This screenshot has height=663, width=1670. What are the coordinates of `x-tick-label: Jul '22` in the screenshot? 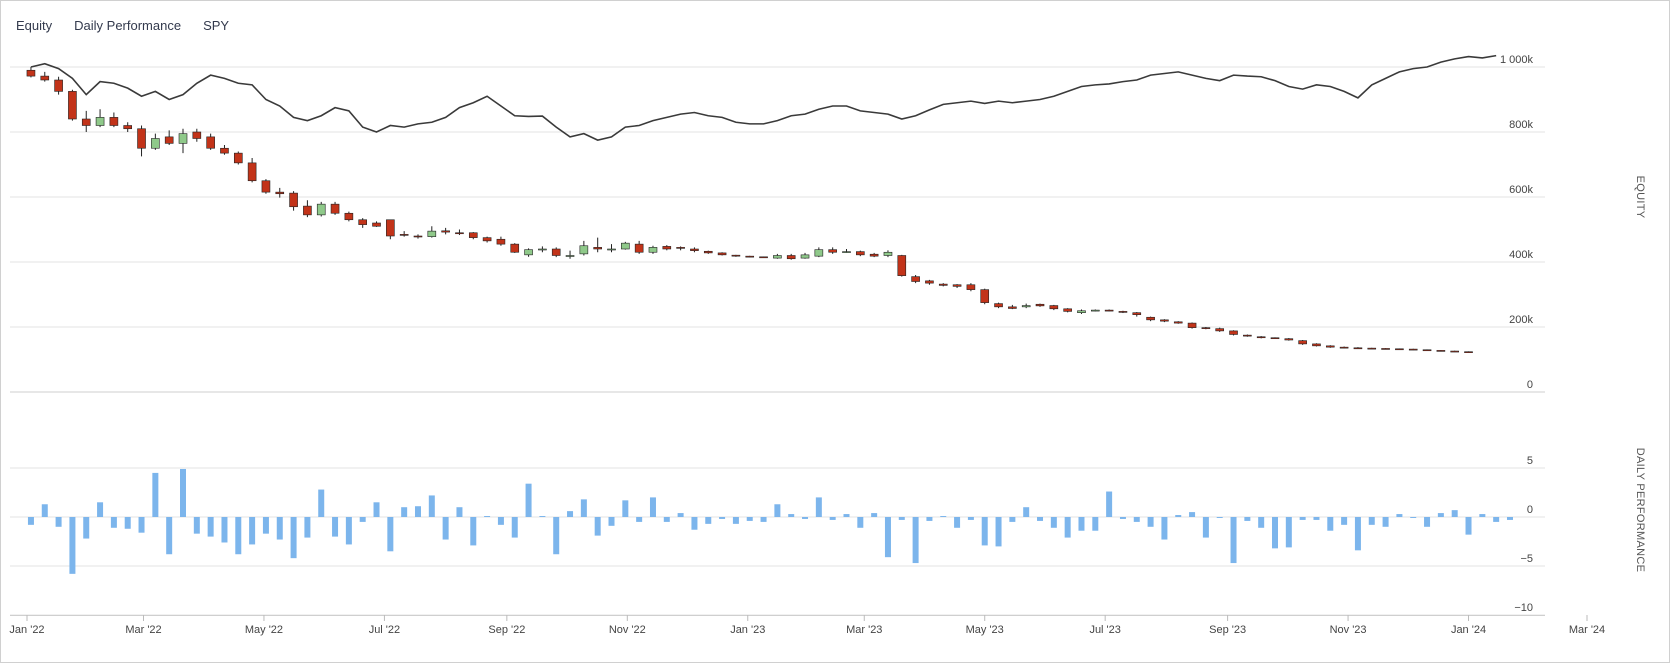 It's located at (384, 630).